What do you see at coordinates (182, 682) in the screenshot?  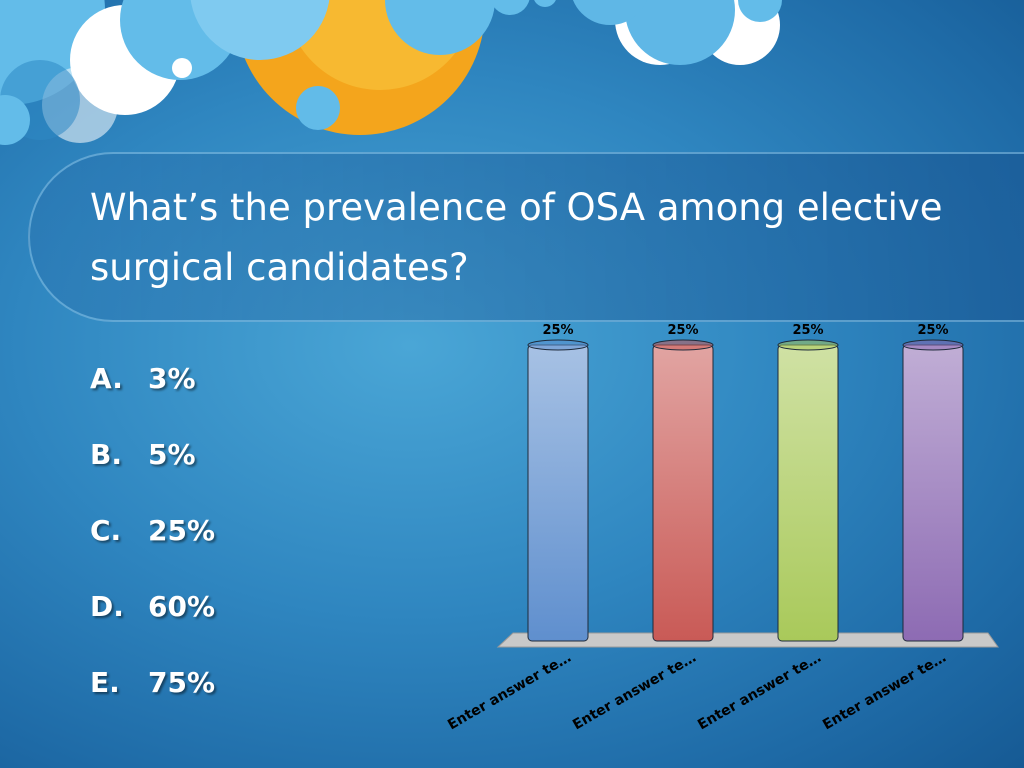 I see `option-text: 75%` at bounding box center [182, 682].